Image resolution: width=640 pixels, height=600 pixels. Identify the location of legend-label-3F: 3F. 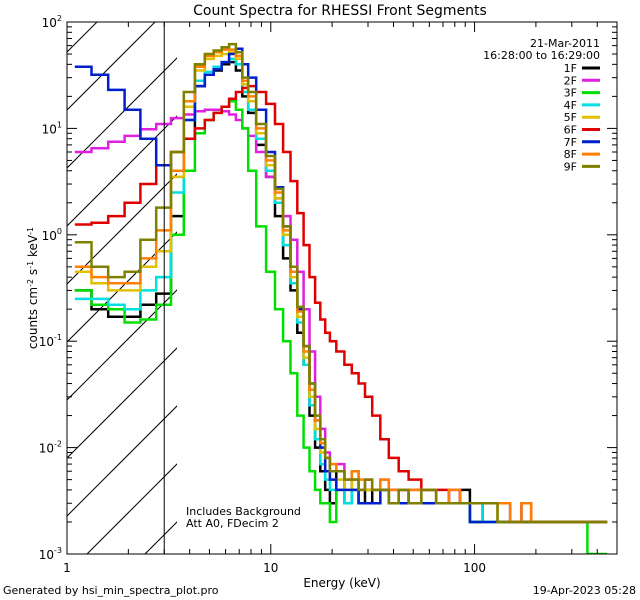
(570, 93).